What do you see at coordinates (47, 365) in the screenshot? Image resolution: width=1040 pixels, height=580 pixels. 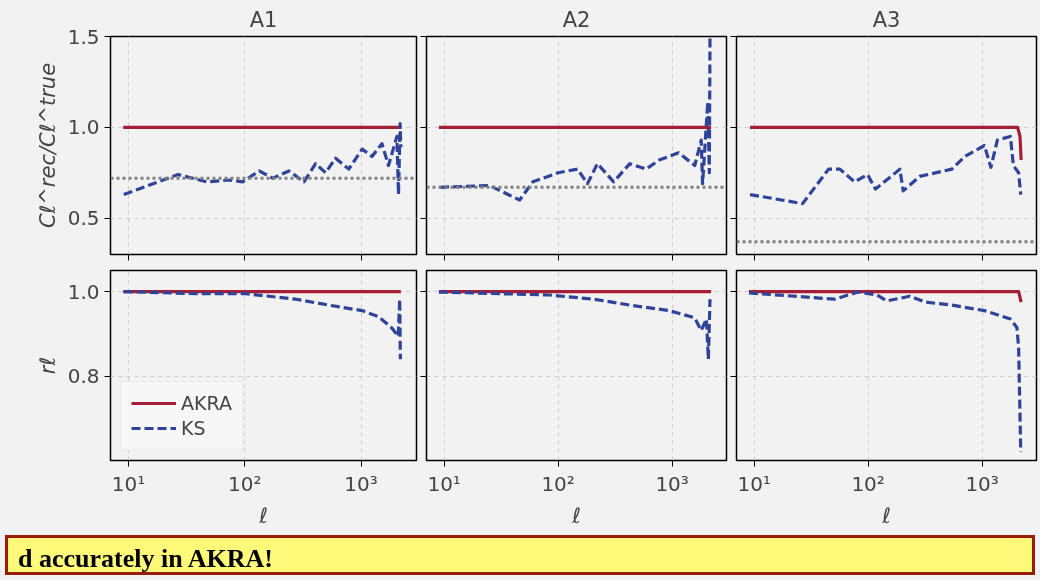 I see `y-axis-title: rℓ` at bounding box center [47, 365].